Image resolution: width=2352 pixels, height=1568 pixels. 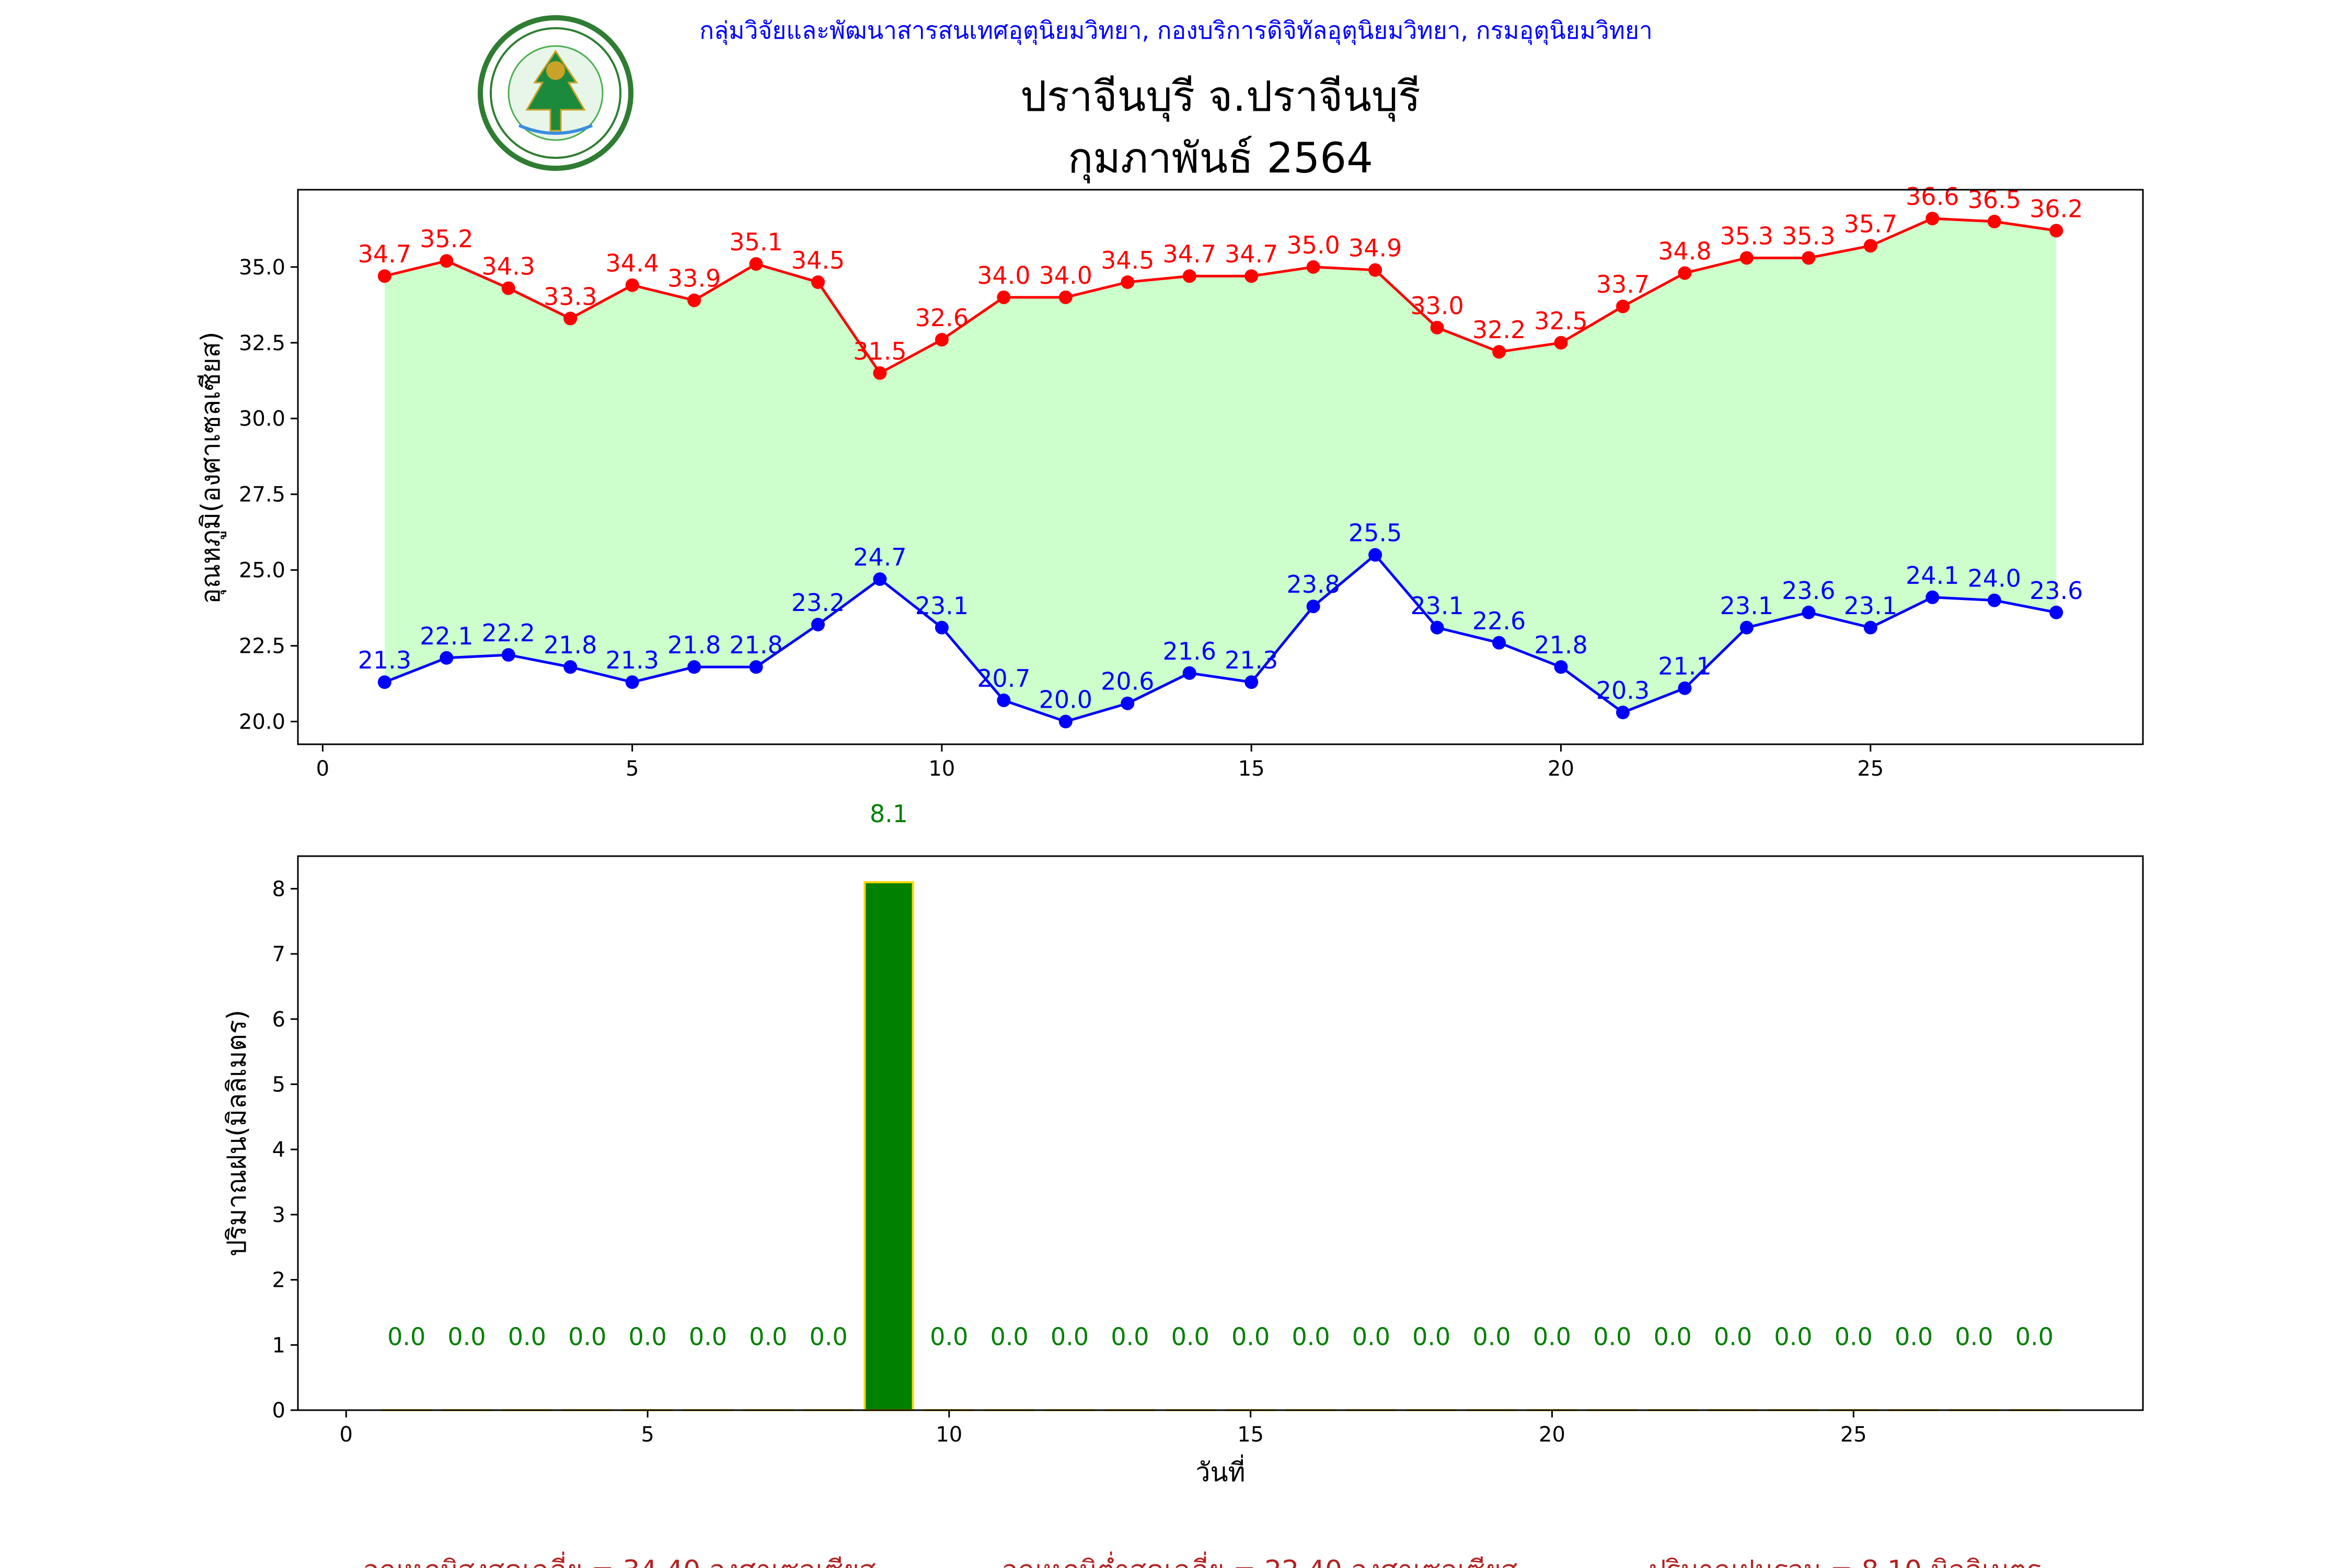 I want to click on min-temperature-label: 24.1, so click(x=1932, y=575).